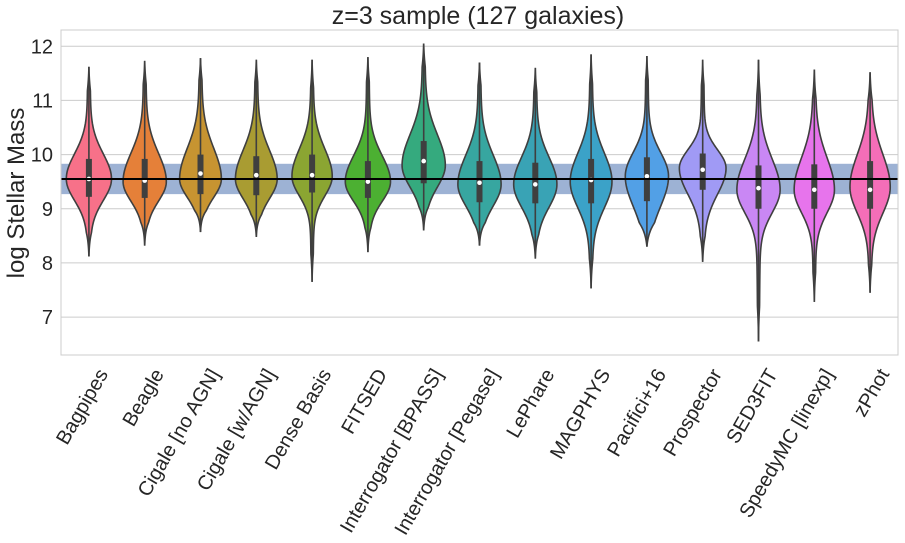 This screenshot has width=905, height=543. I want to click on y-tick-labels: 7 8 9 10 11 12, so click(42, 182).